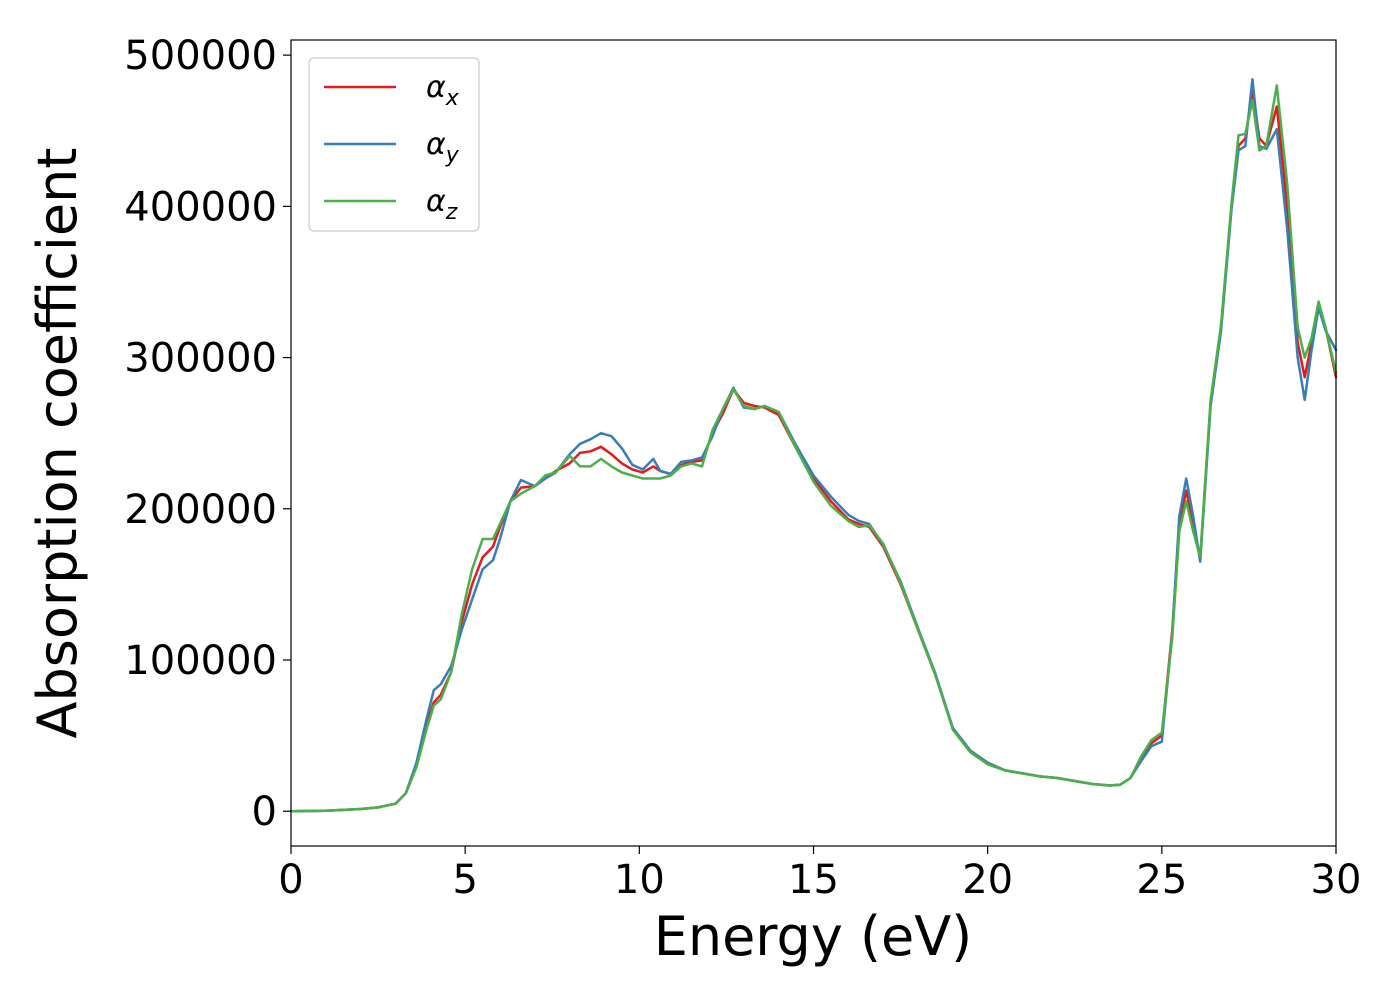 The image size is (1400, 1000). What do you see at coordinates (200, 359) in the screenshot?
I see `y-tick-label: 300000` at bounding box center [200, 359].